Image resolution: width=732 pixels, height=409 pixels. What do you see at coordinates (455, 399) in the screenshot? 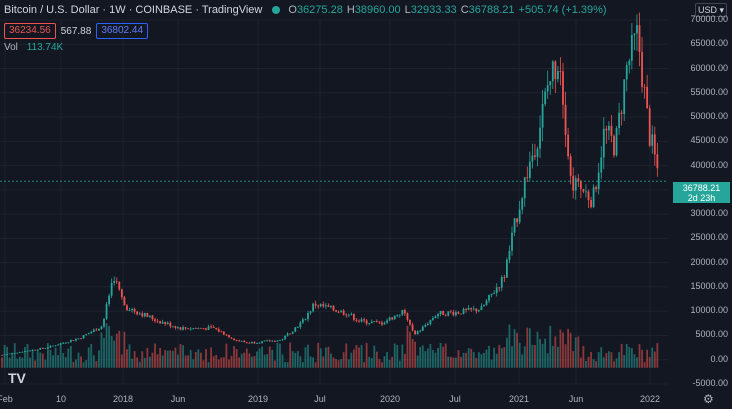
I see `x-tick-label: Jul` at bounding box center [455, 399].